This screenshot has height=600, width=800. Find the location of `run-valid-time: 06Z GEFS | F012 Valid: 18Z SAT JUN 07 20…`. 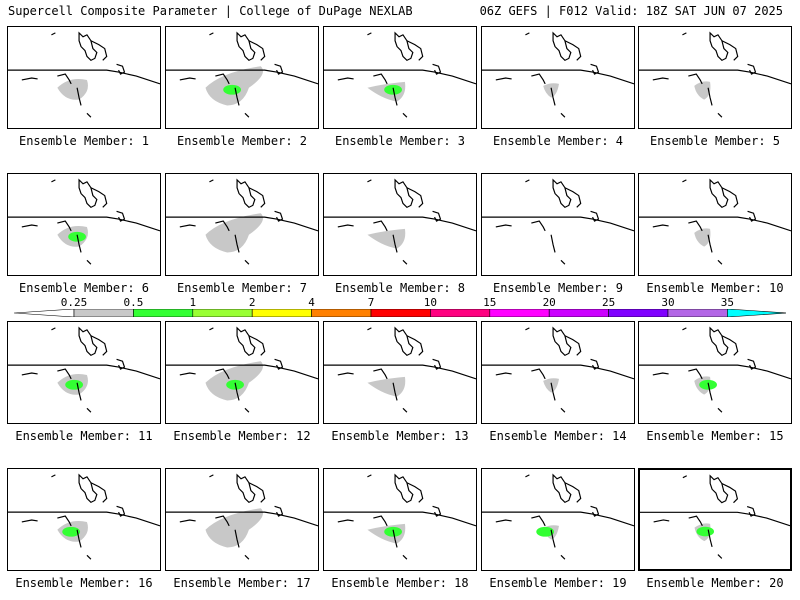

run-valid-time: 06Z GEFS | F012 Valid: 18Z SAT JUN 07 20… is located at coordinates (631, 11).